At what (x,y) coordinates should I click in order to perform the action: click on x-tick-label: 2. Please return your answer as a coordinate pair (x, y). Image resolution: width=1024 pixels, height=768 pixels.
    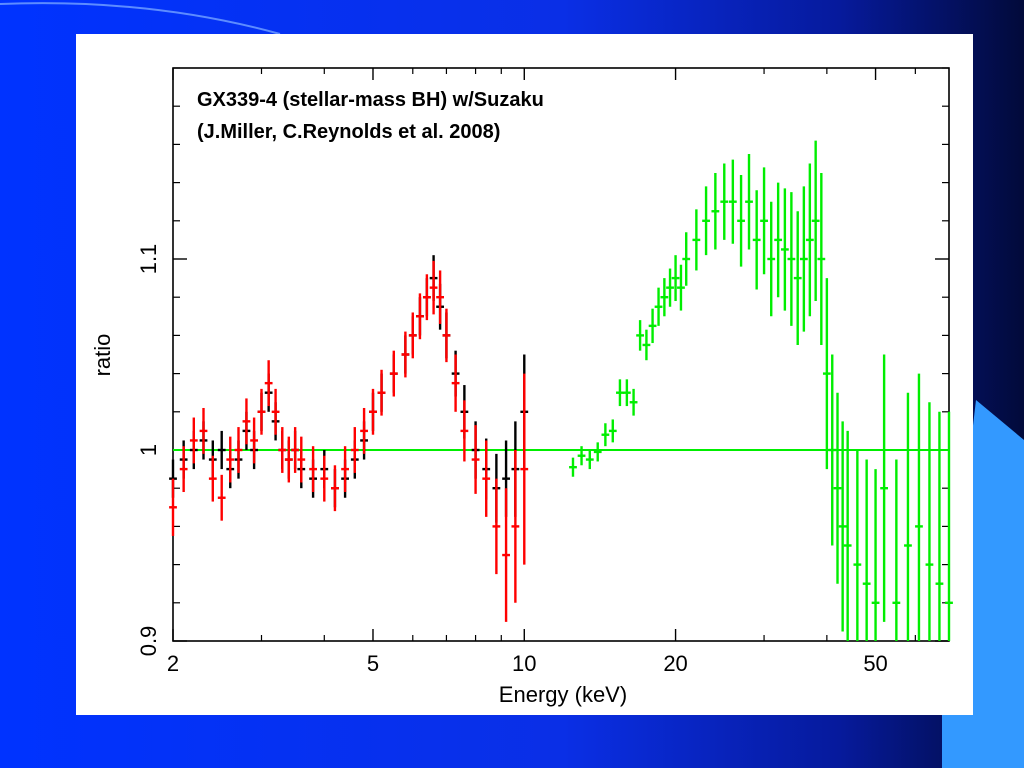
    Looking at the image, I should click on (173, 663).